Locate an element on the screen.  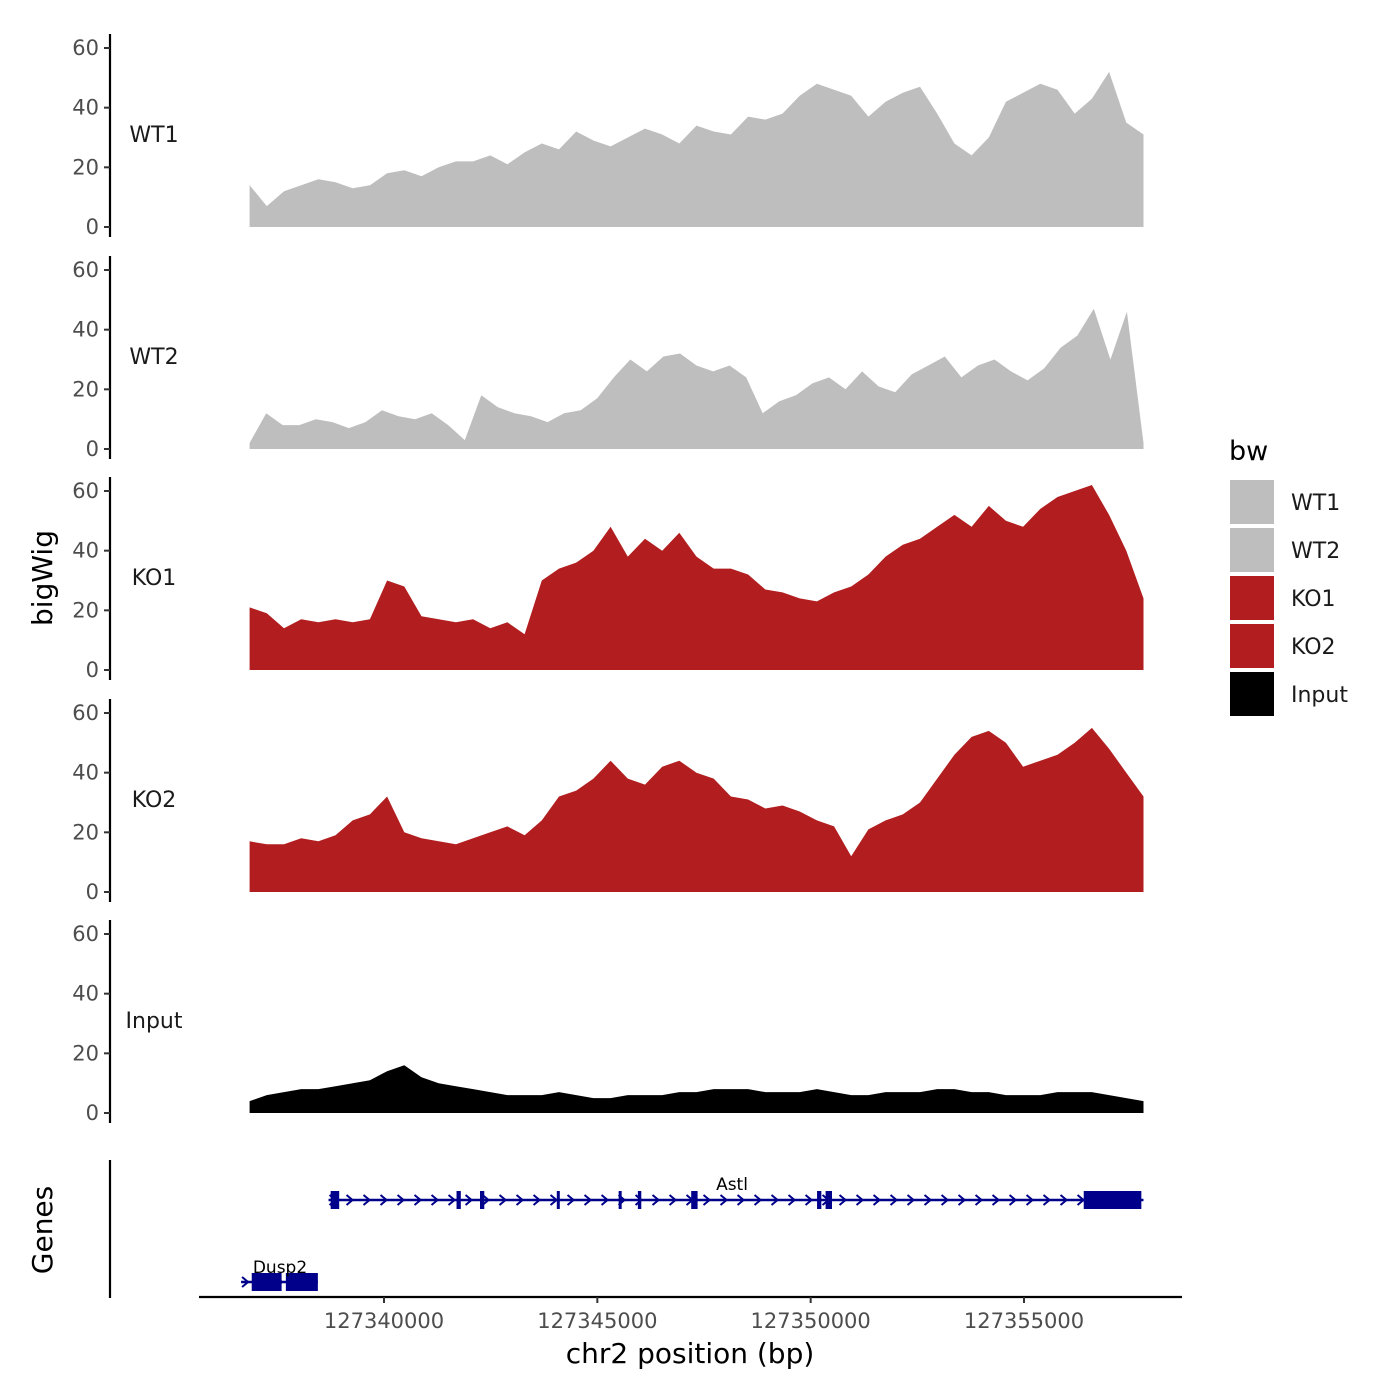
coverage-area-wt2 is located at coordinates (696, 378).